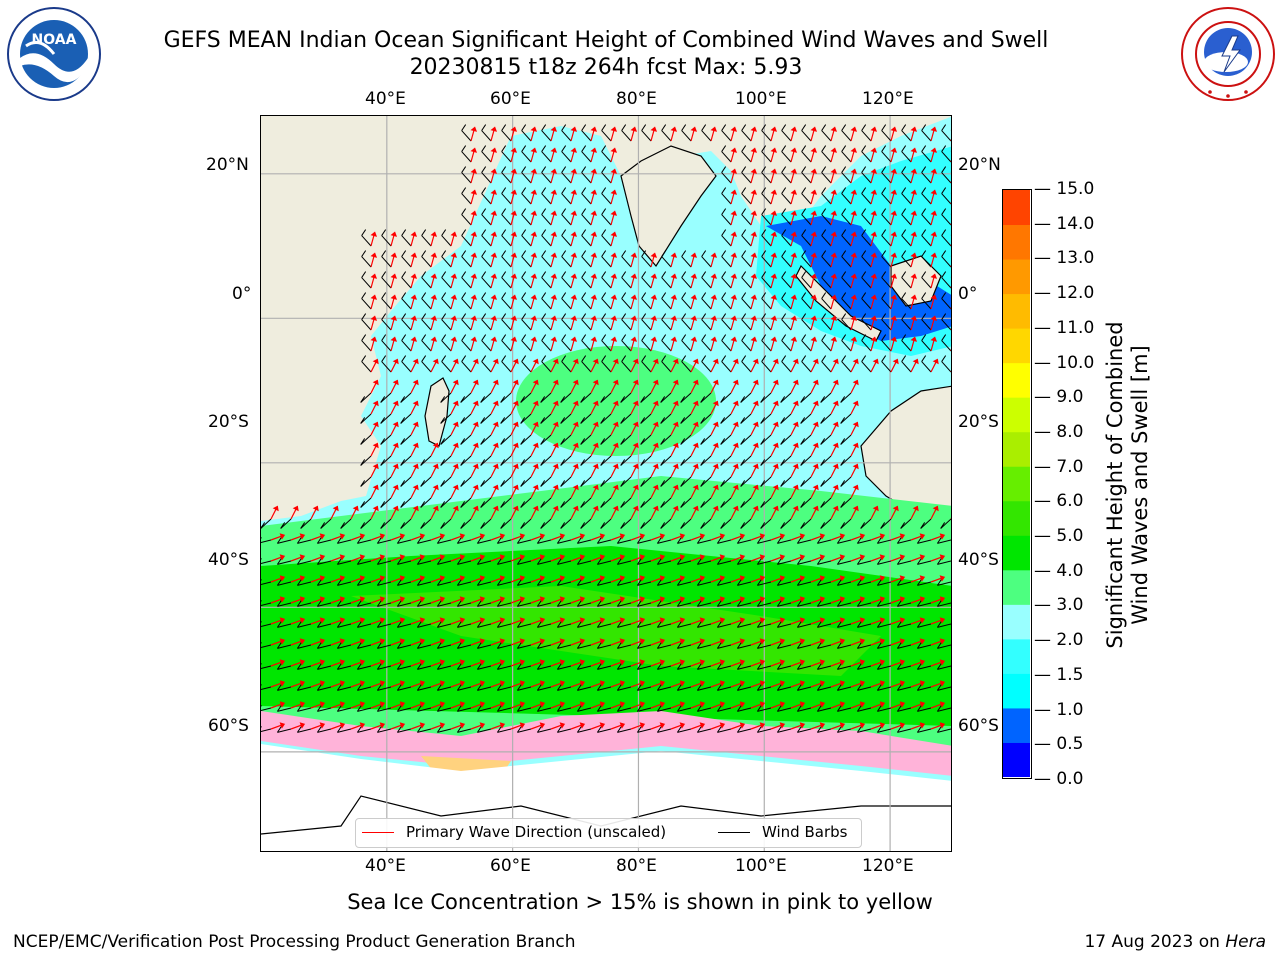 The image size is (1280, 960). What do you see at coordinates (228, 726) in the screenshot?
I see `lat-label-left-60s: 60°S` at bounding box center [228, 726].